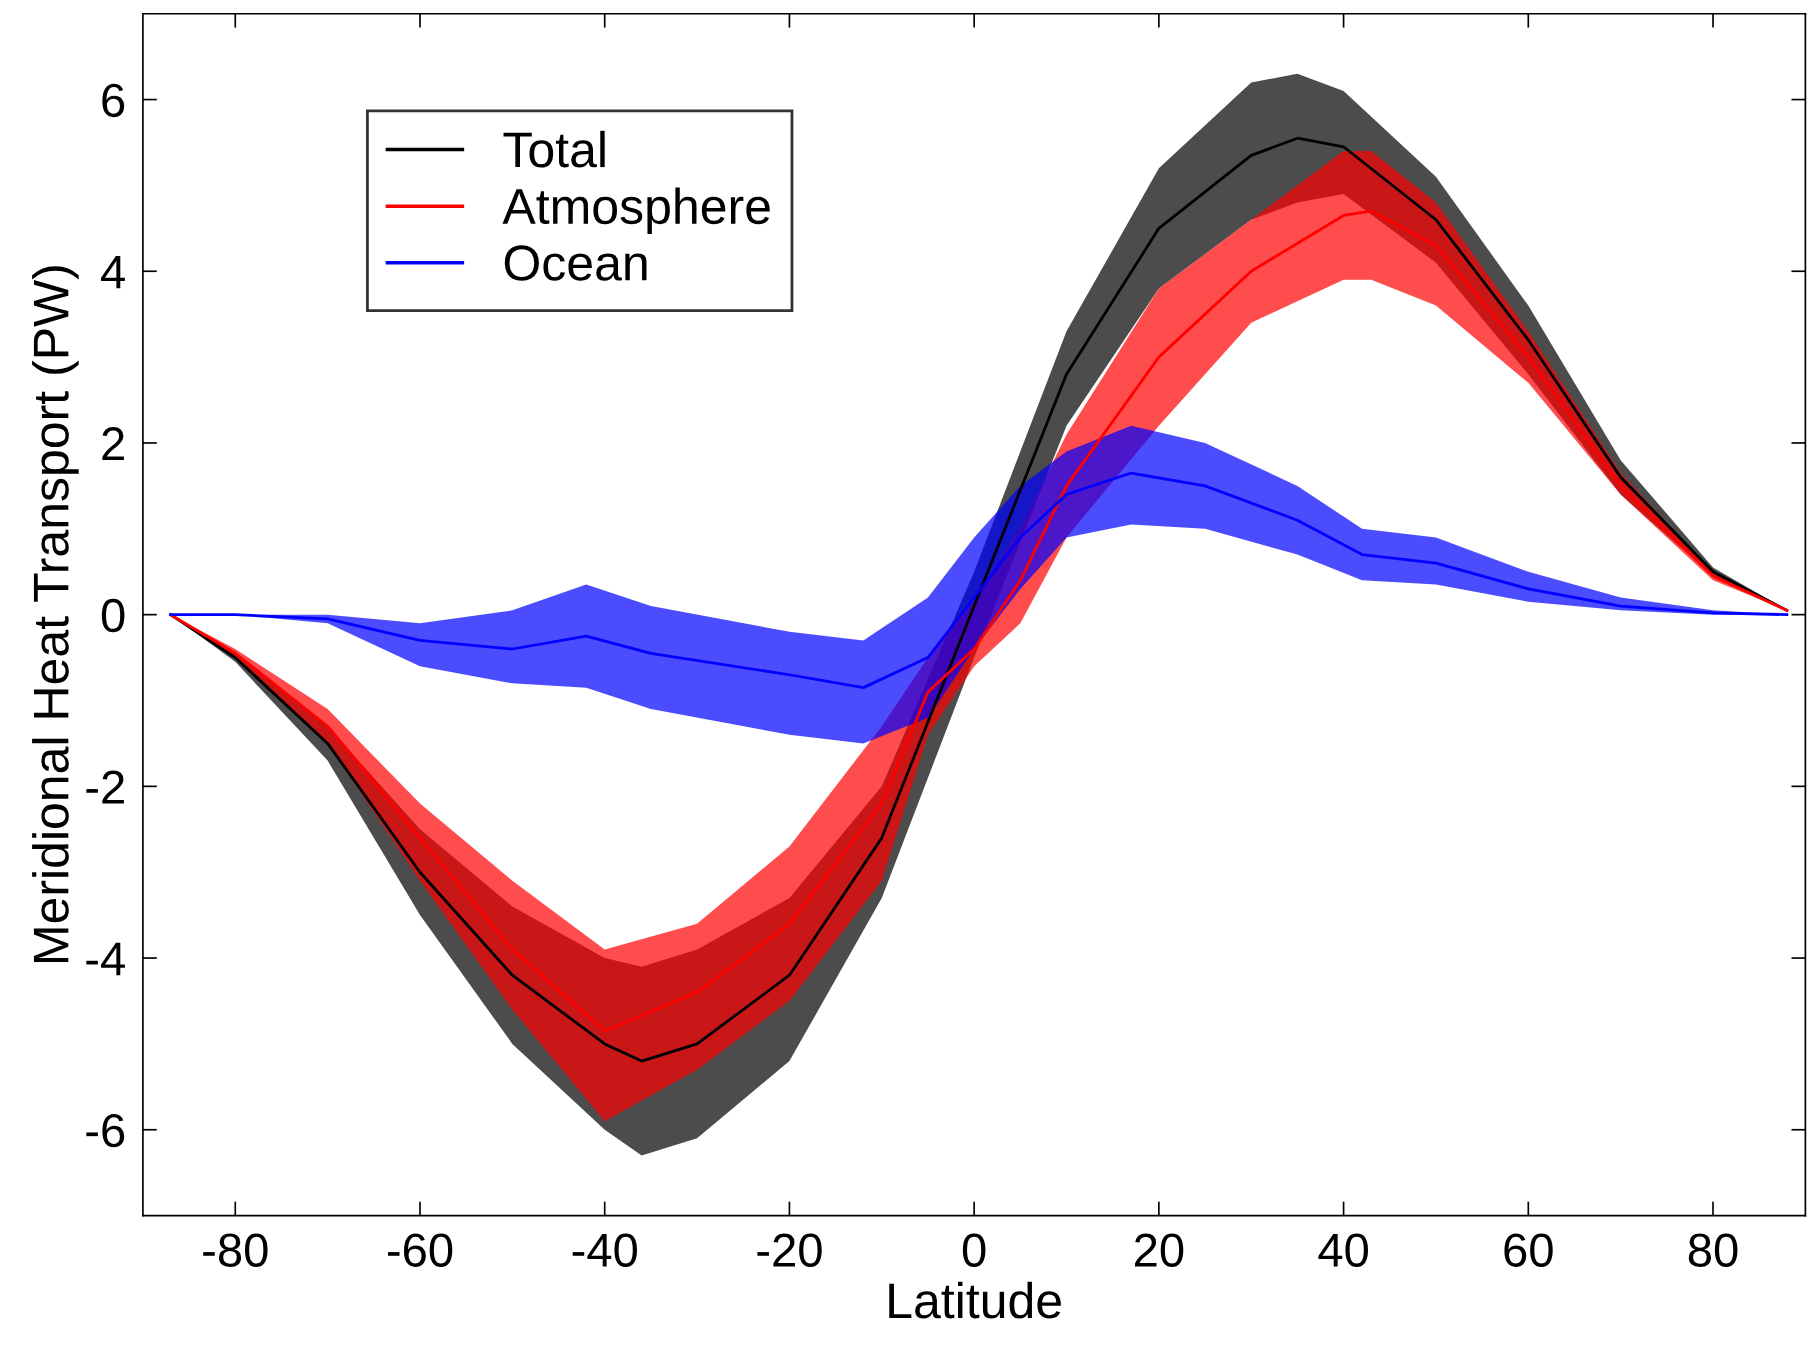  I want to click on y-axis-title: Meridional Heat Transport (PW), so click(55, 614).